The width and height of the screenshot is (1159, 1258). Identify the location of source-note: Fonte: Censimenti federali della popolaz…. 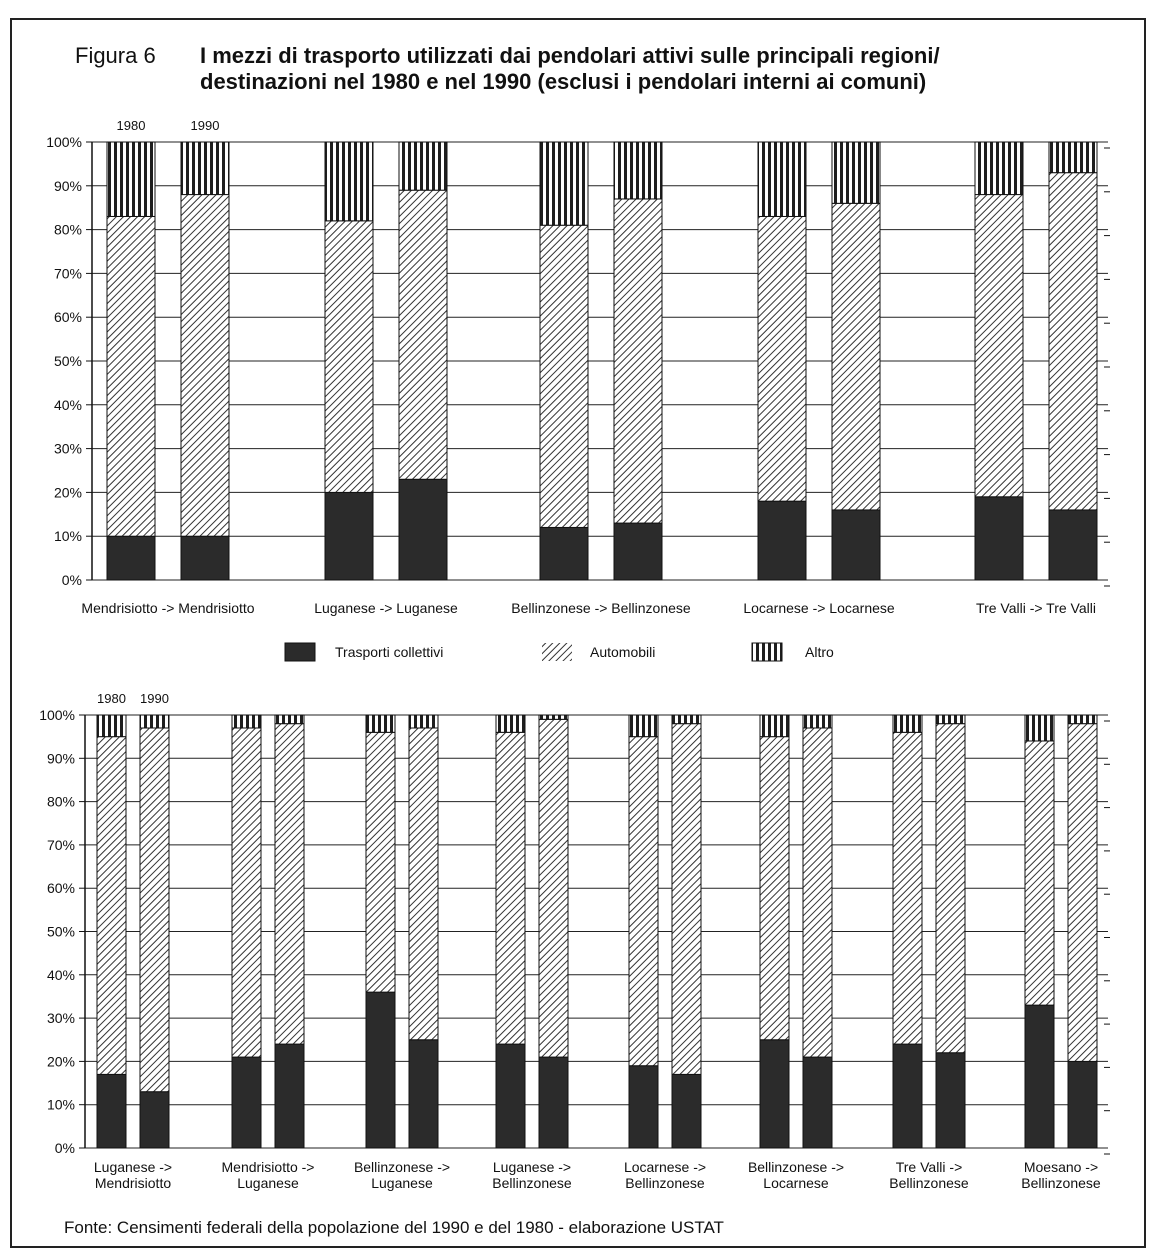
(394, 1227).